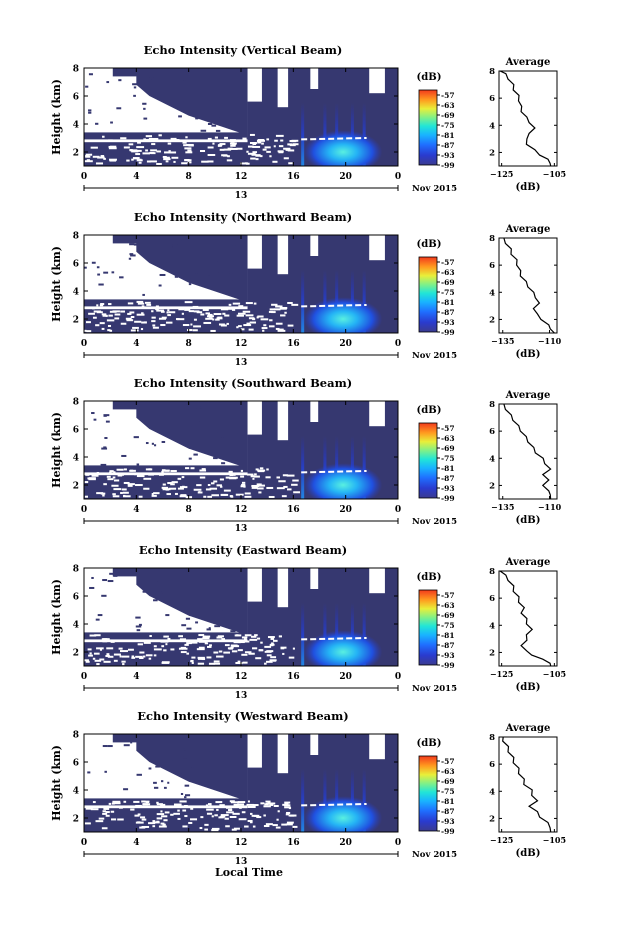 This screenshot has height=929, width=617. Describe the element at coordinates (492, 126) in the screenshot. I see `profile-y-tick-label: 4` at that location.